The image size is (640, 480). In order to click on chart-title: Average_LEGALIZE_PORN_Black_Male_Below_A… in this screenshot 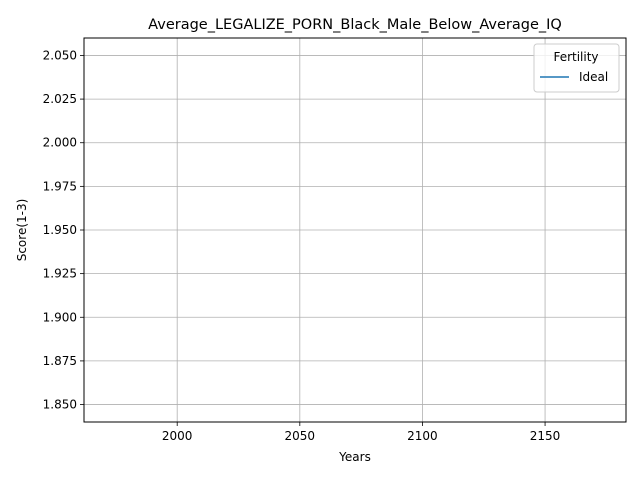, I will do `click(355, 25)`.